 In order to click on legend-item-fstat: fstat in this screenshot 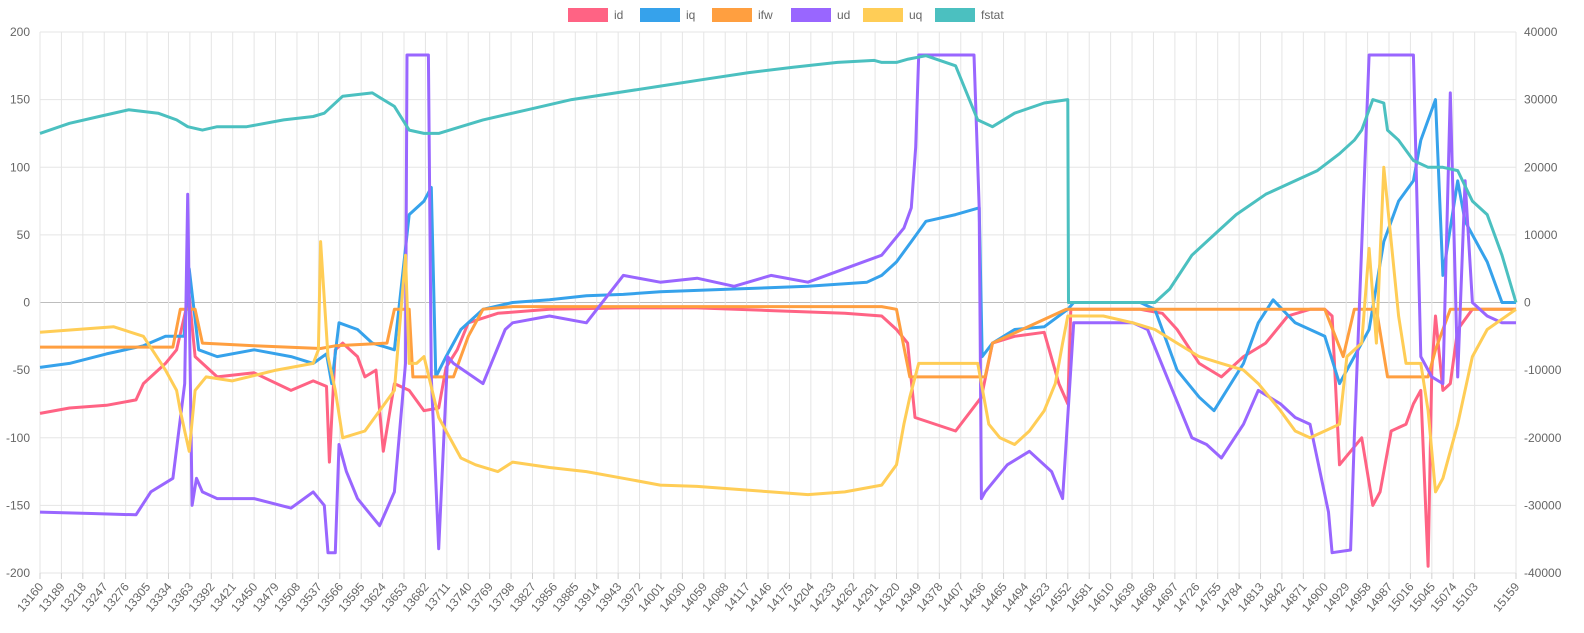, I will do `click(969, 15)`.